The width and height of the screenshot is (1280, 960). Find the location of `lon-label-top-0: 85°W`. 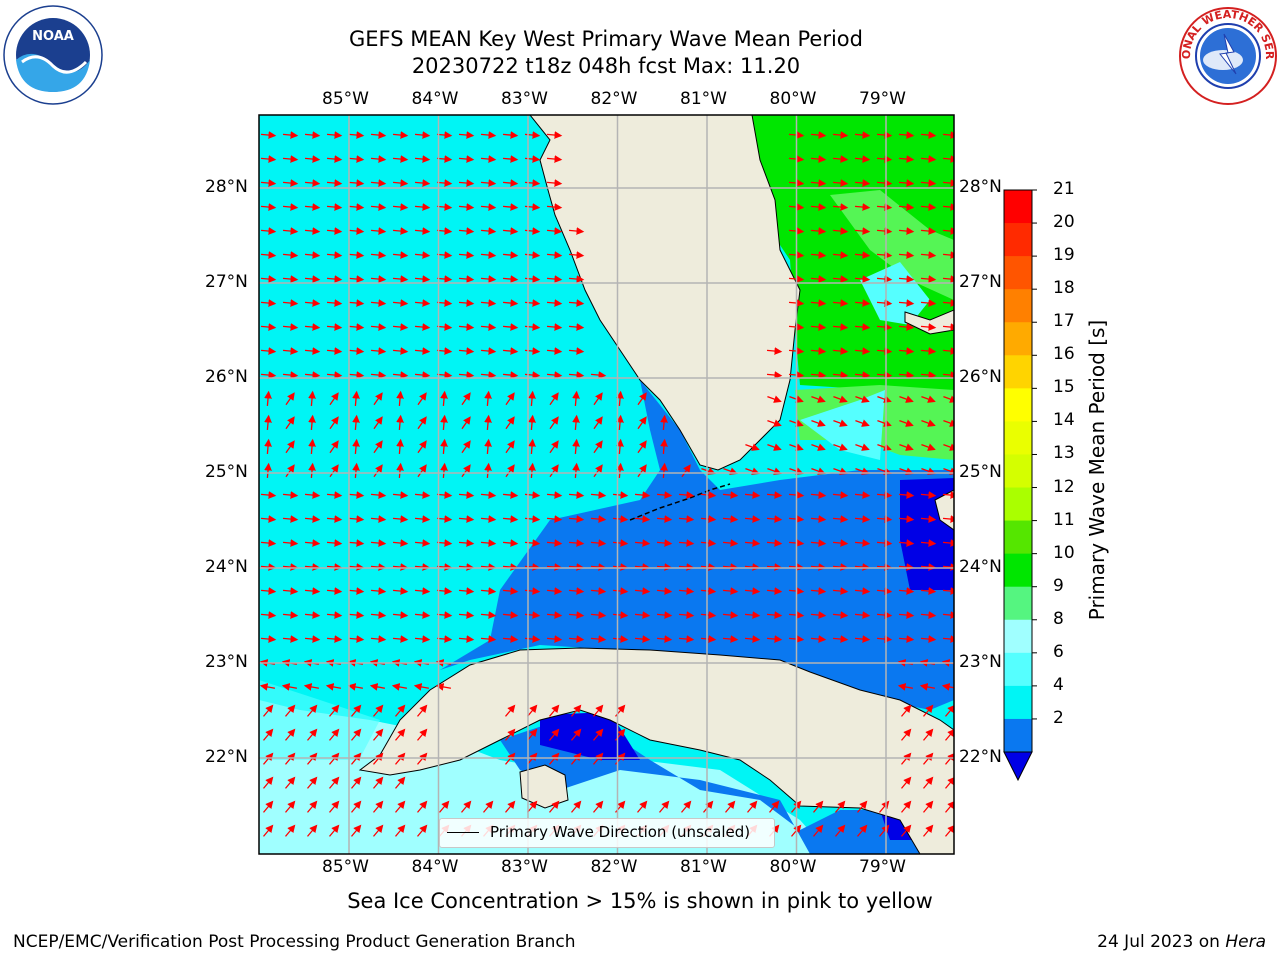

lon-label-top-0: 85°W is located at coordinates (345, 99).